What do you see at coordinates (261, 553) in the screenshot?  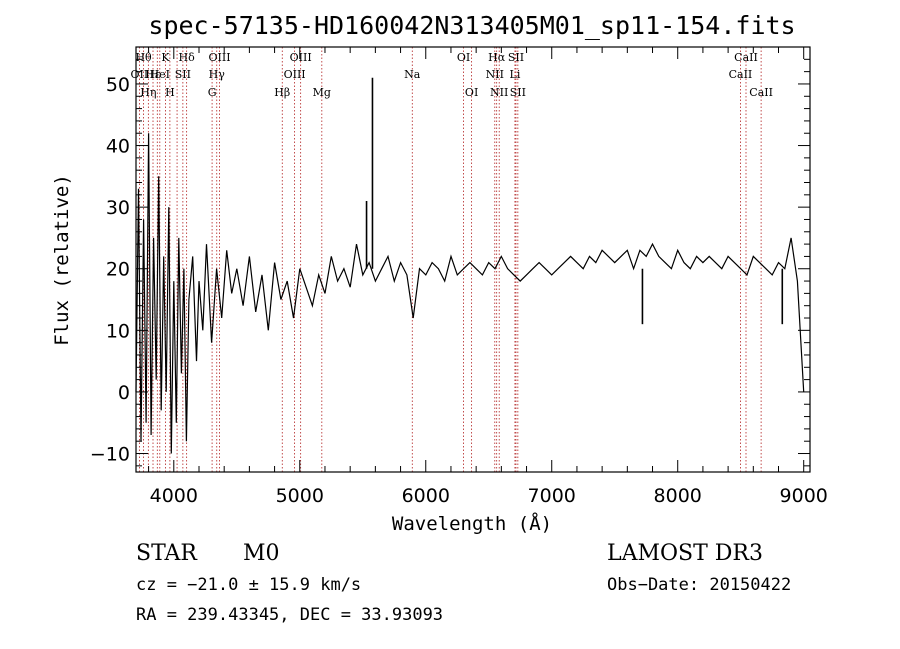 I see `object-subclass: M0` at bounding box center [261, 553].